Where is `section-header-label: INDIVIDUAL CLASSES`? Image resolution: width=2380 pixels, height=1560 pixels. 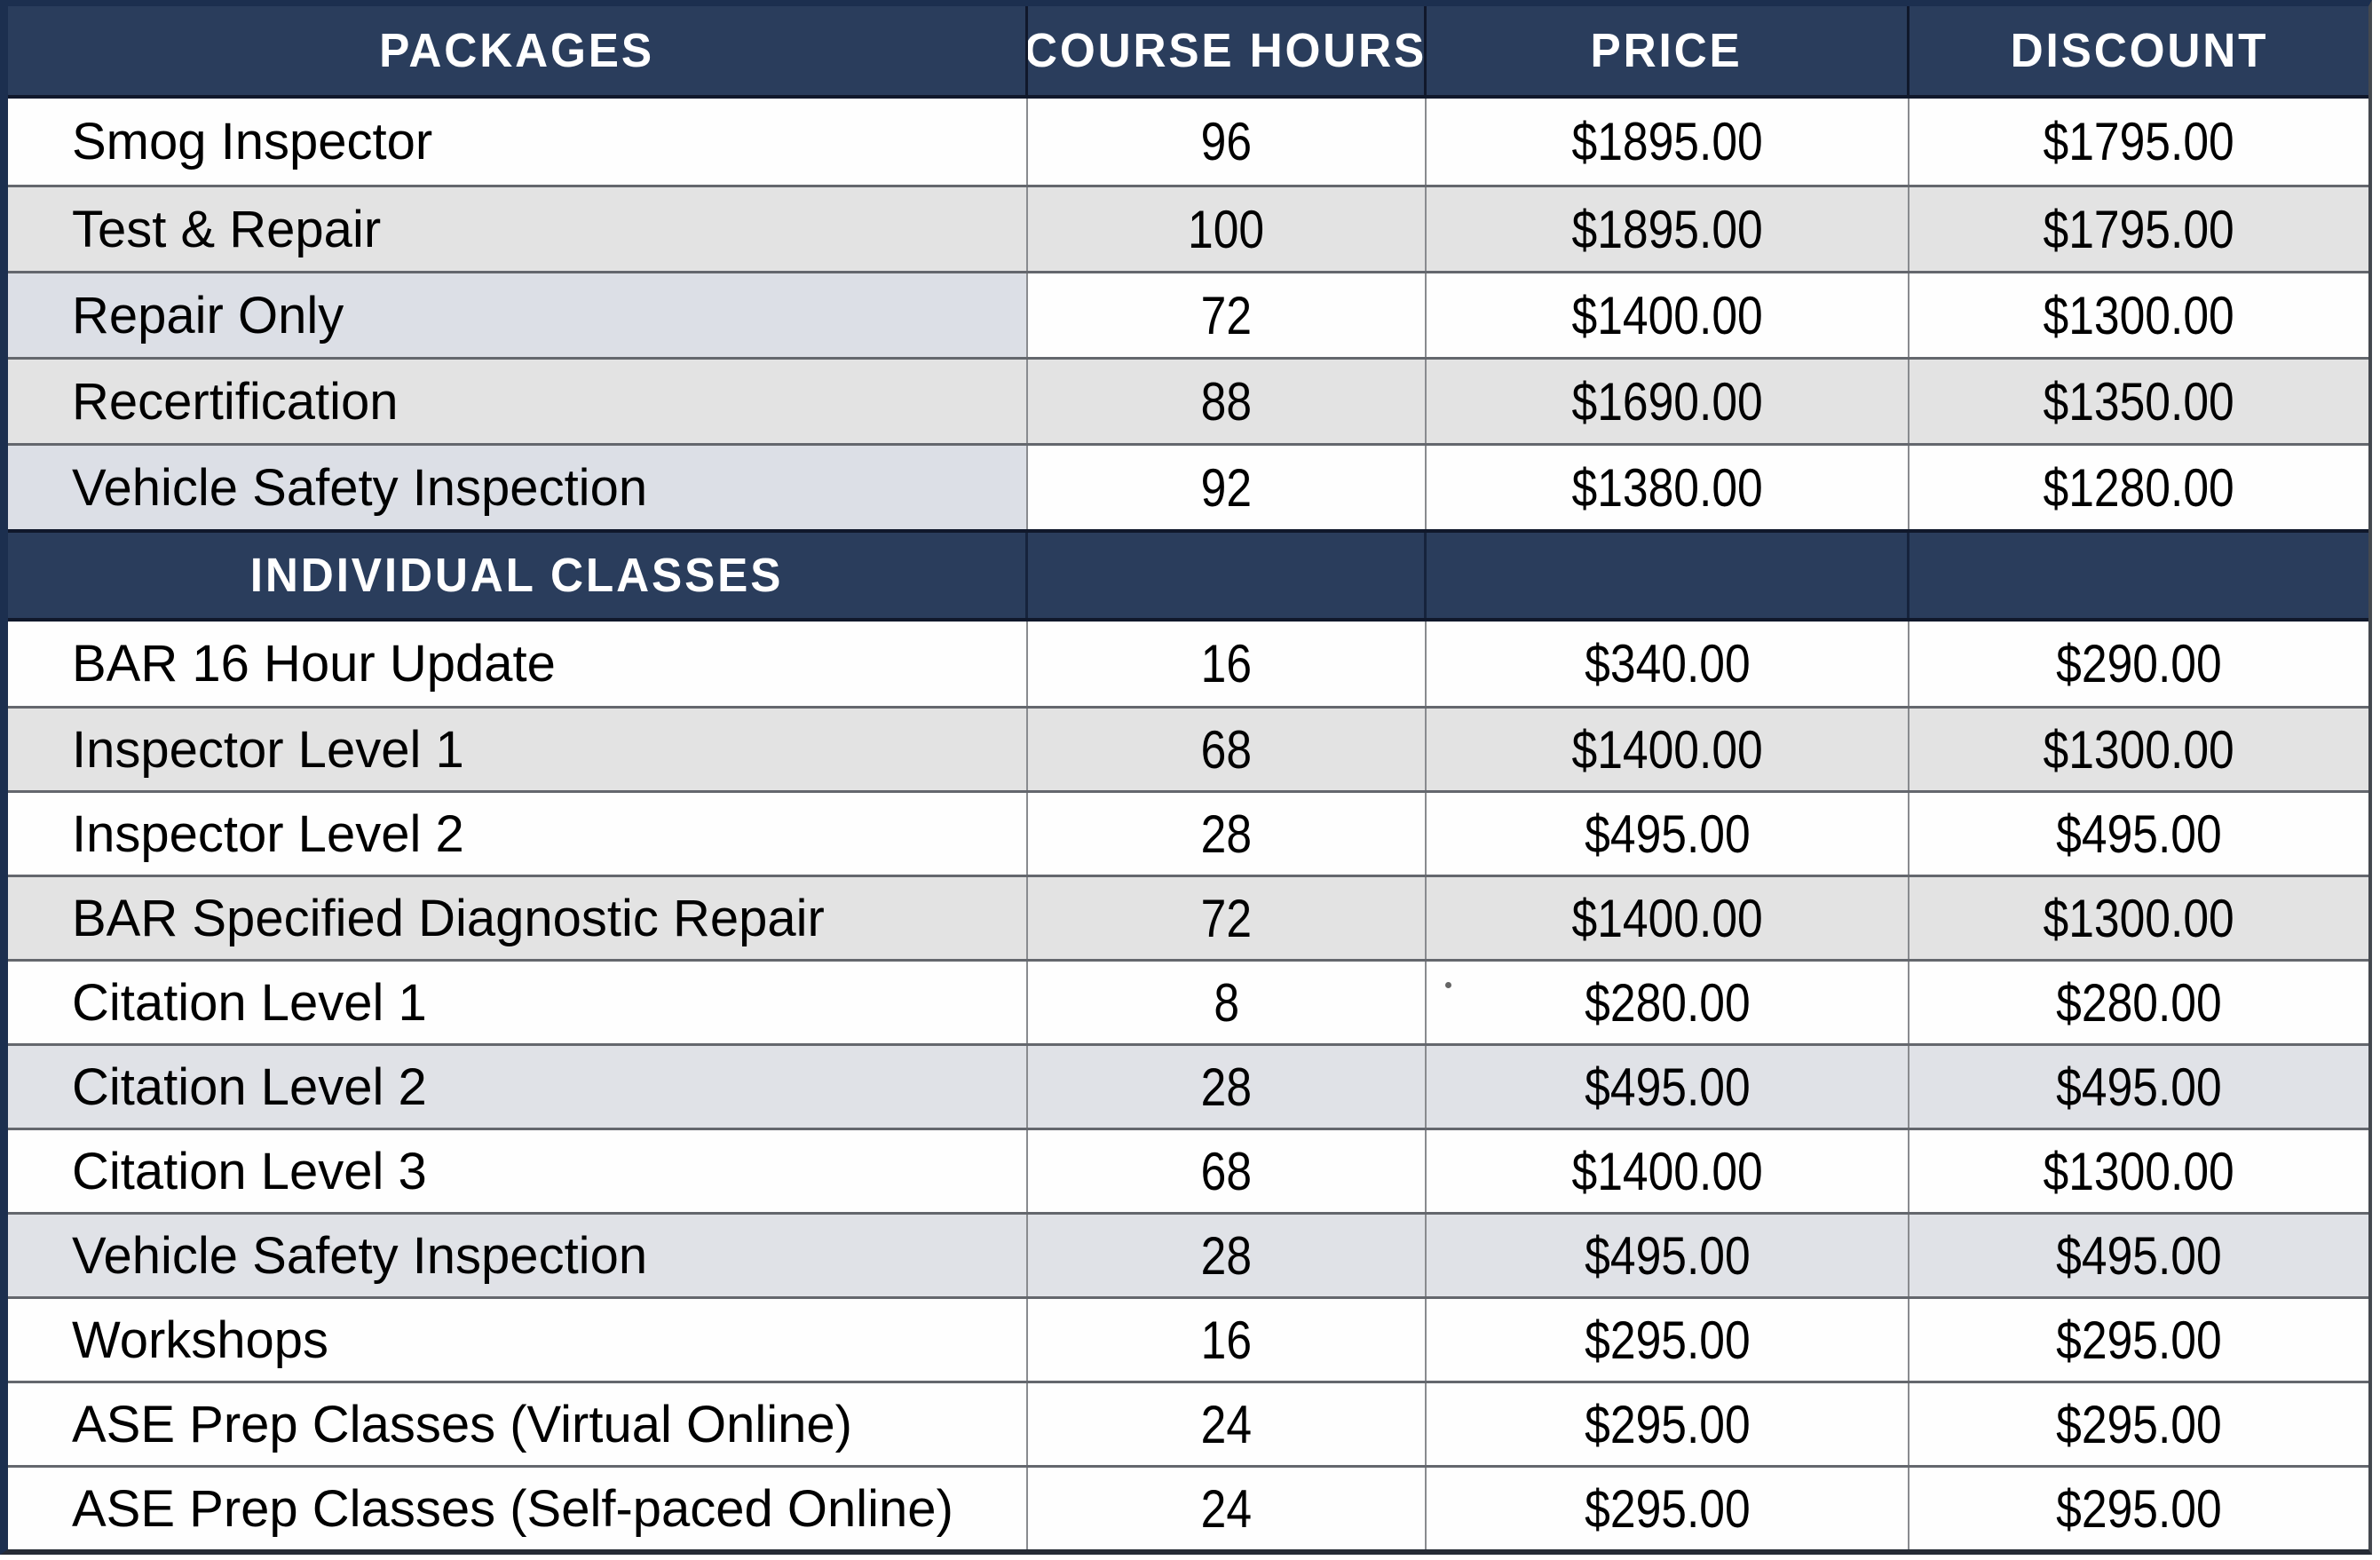 section-header-label: INDIVIDUAL CLASSES is located at coordinates (516, 575).